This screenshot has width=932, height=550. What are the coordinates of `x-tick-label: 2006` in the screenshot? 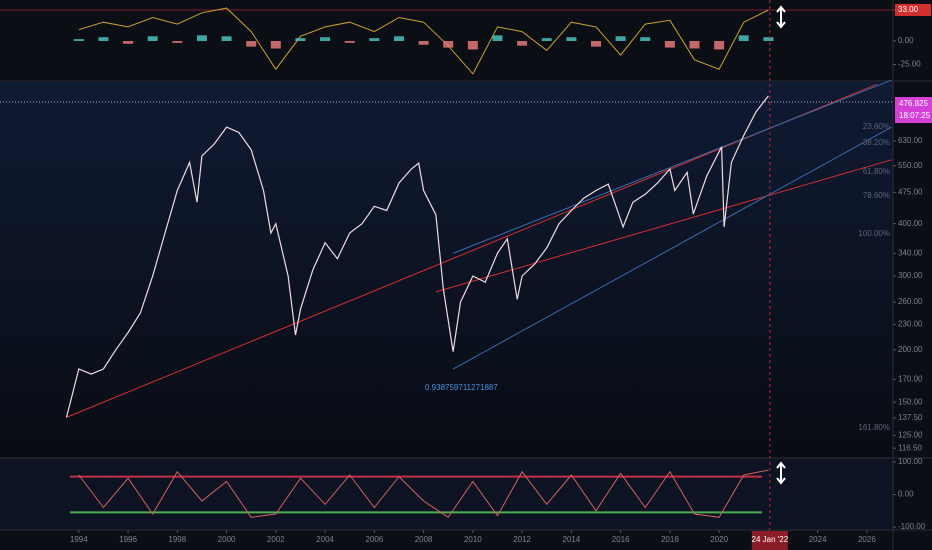 It's located at (374, 539).